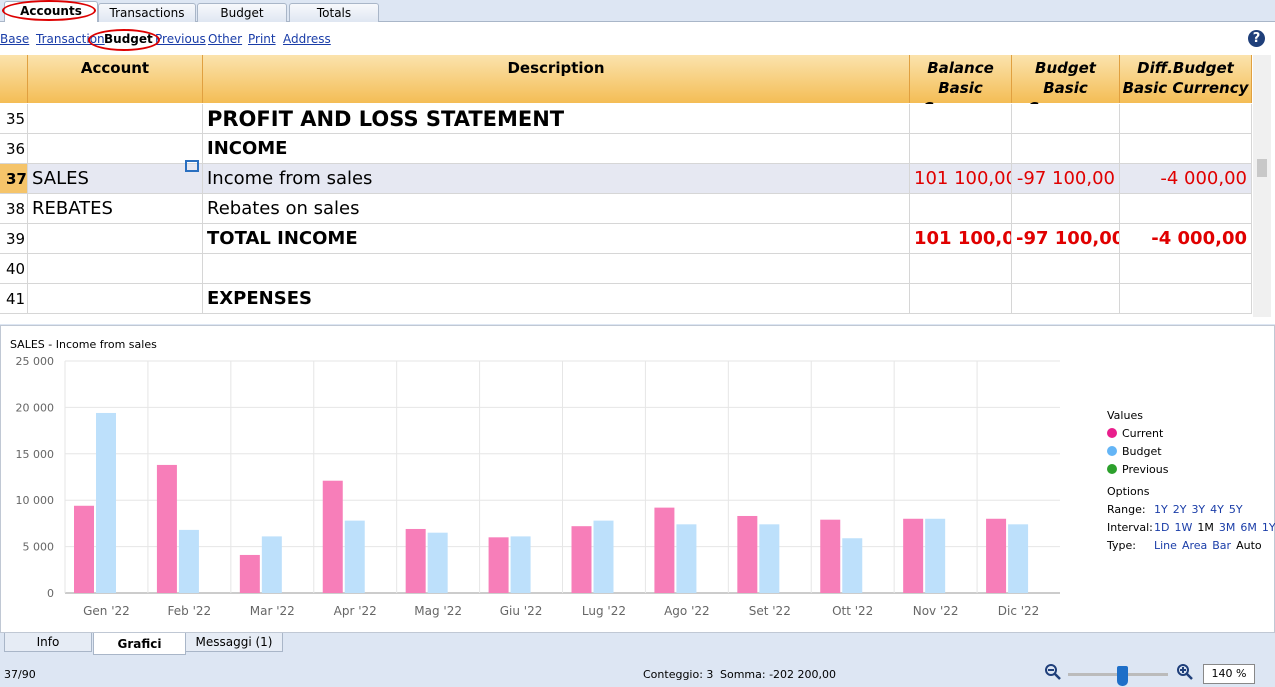 This screenshot has height=687, width=1275. I want to click on bottom-tab: Messaggi (1), so click(234, 642).